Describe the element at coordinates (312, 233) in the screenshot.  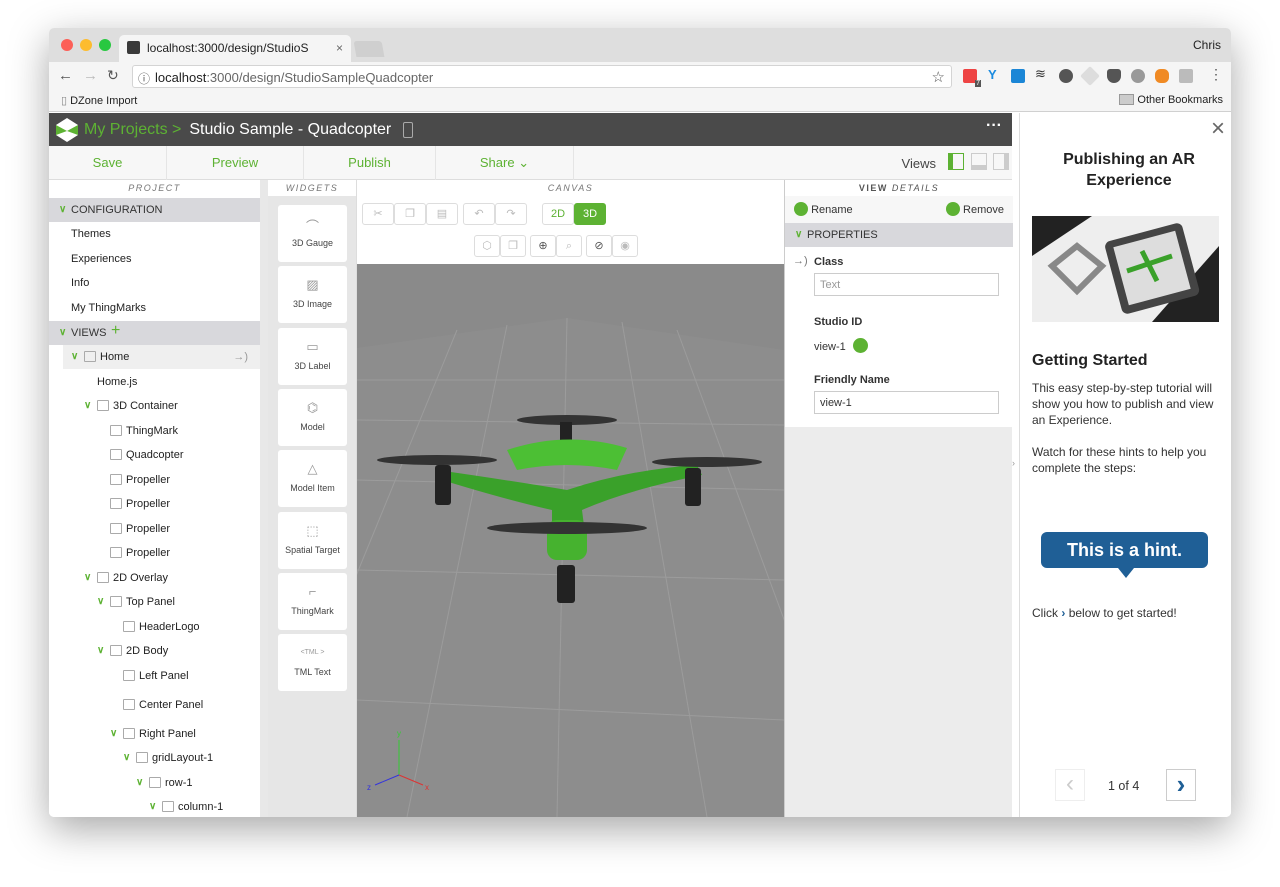
I see `widget-card: ⌒ 3D Gauge` at that location.